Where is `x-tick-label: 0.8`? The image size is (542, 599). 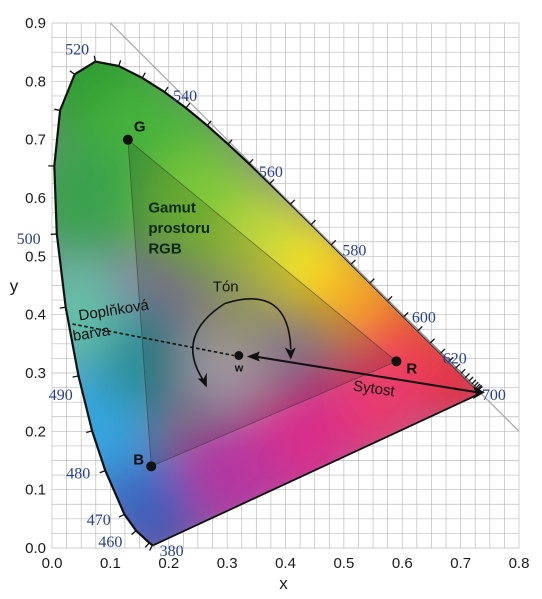 x-tick-label: 0.8 is located at coordinates (519, 563).